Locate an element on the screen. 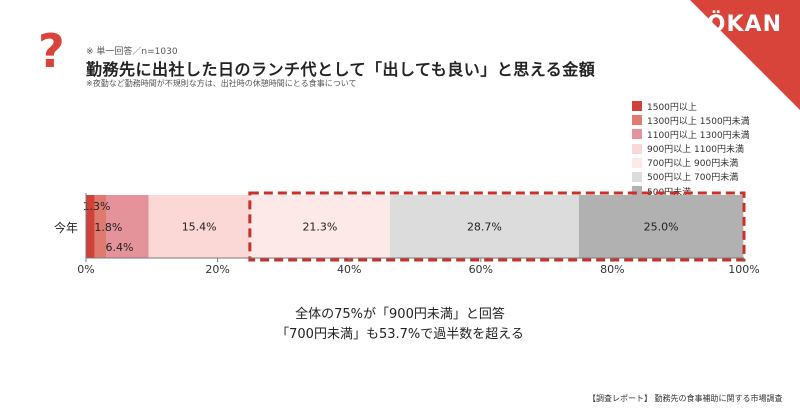  legend-item: 1500円以上 is located at coordinates (707, 106).